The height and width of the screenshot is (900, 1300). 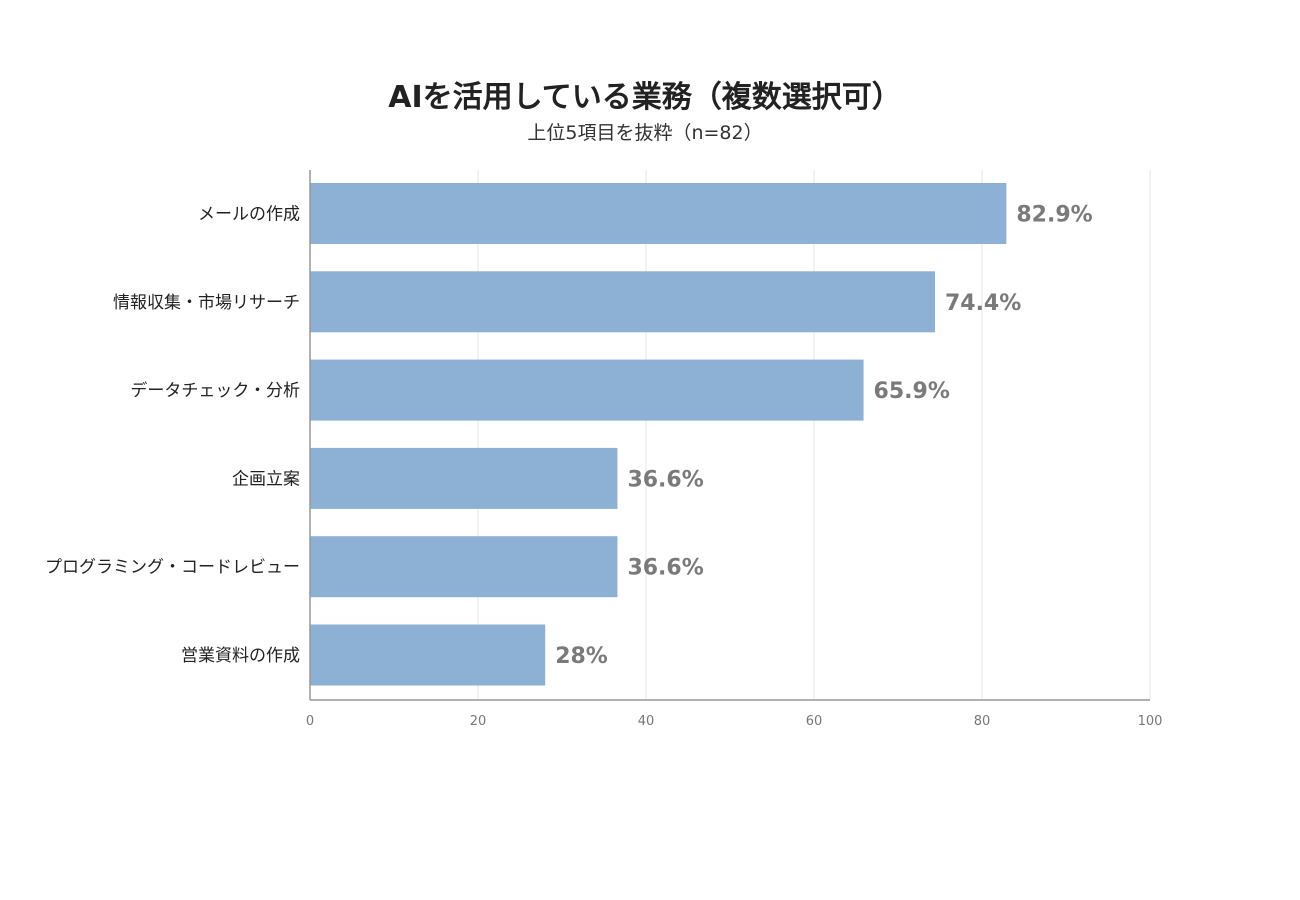 I want to click on chart-subtitle: 上位5項目を抜粋（n=82）, so click(x=645, y=133).